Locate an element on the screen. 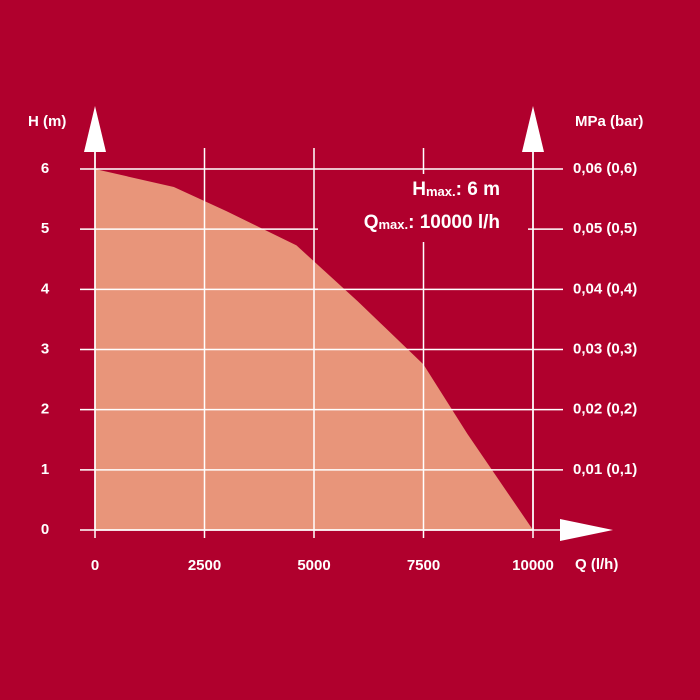  y-tick-label: 1 is located at coordinates (45, 469).